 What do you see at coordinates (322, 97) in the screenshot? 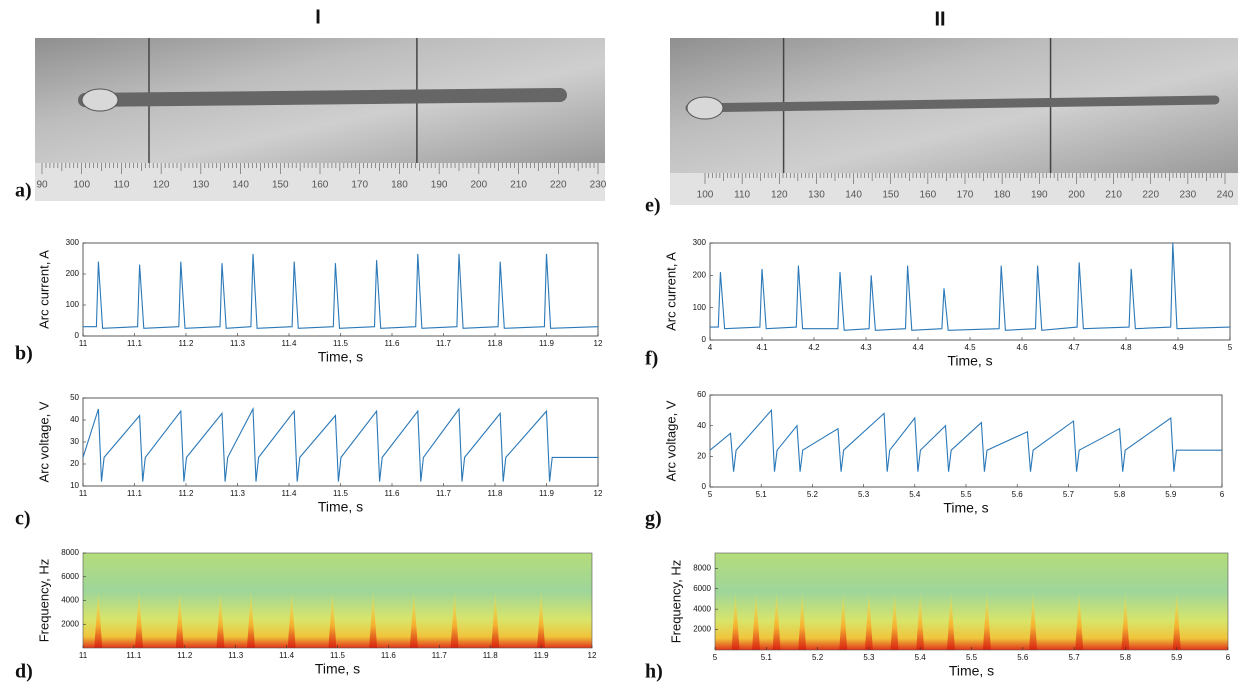
I see `weld-bead` at bounding box center [322, 97].